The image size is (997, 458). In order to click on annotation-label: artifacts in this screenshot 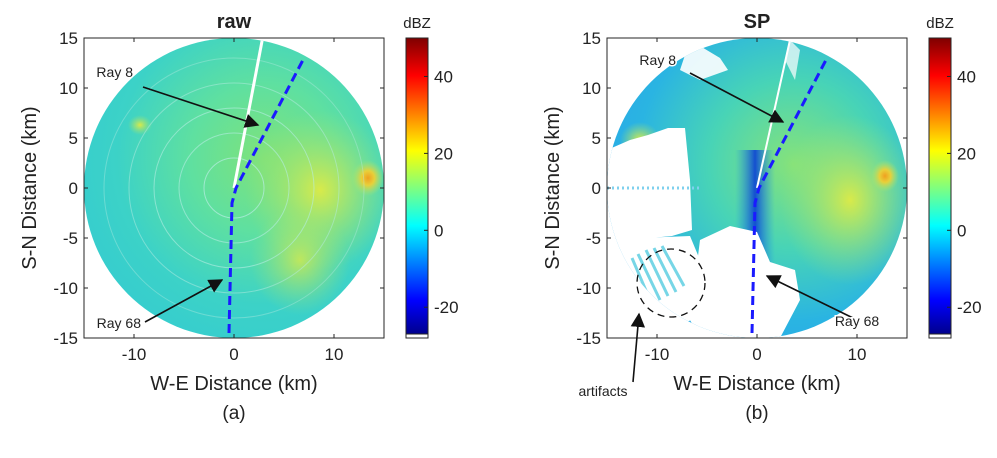, I will do `click(602, 391)`.